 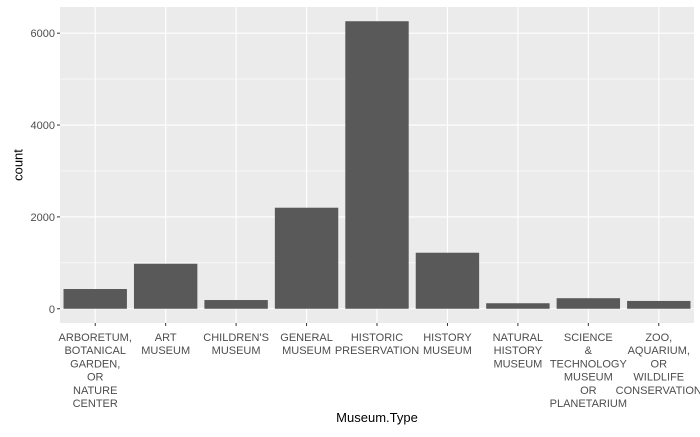 What do you see at coordinates (306, 338) in the screenshot?
I see `x-tick-label-line: GENERAL` at bounding box center [306, 338].